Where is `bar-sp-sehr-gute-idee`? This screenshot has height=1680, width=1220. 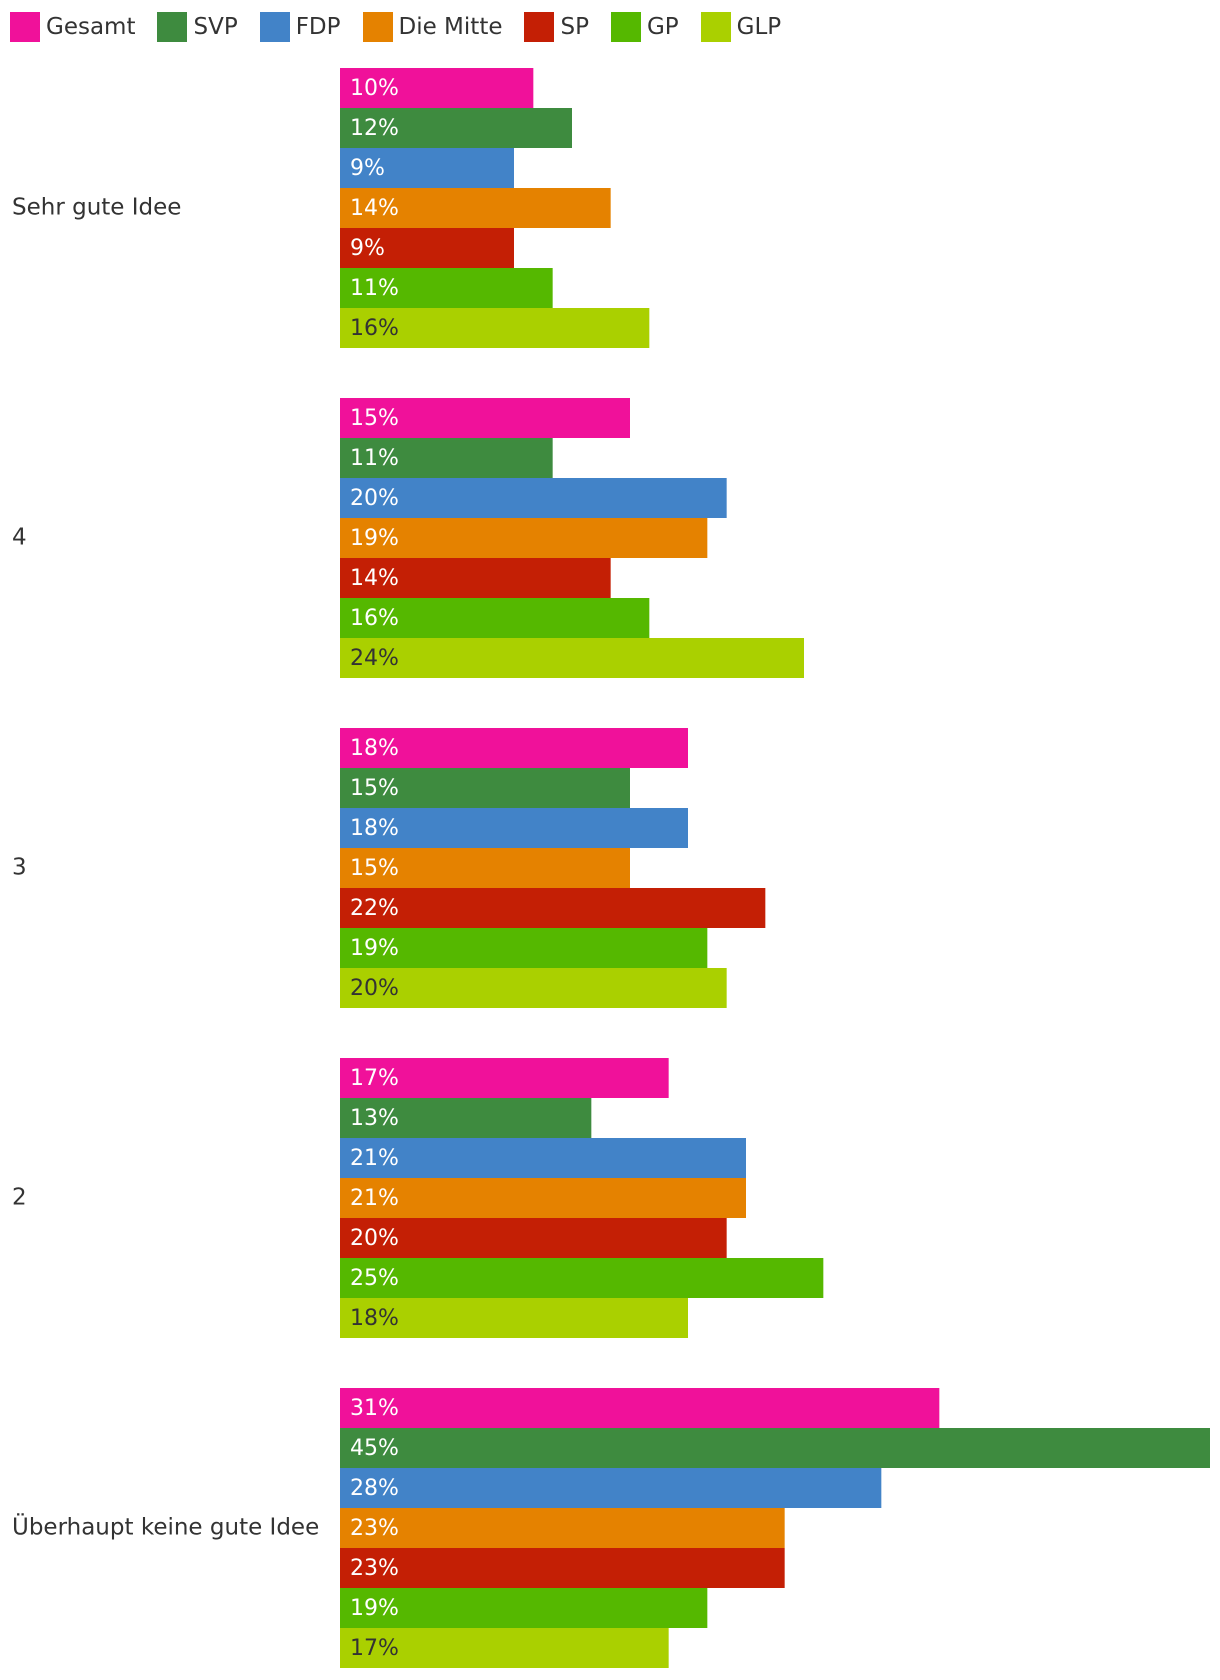 bar-sp-sehr-gute-idee is located at coordinates (427, 248).